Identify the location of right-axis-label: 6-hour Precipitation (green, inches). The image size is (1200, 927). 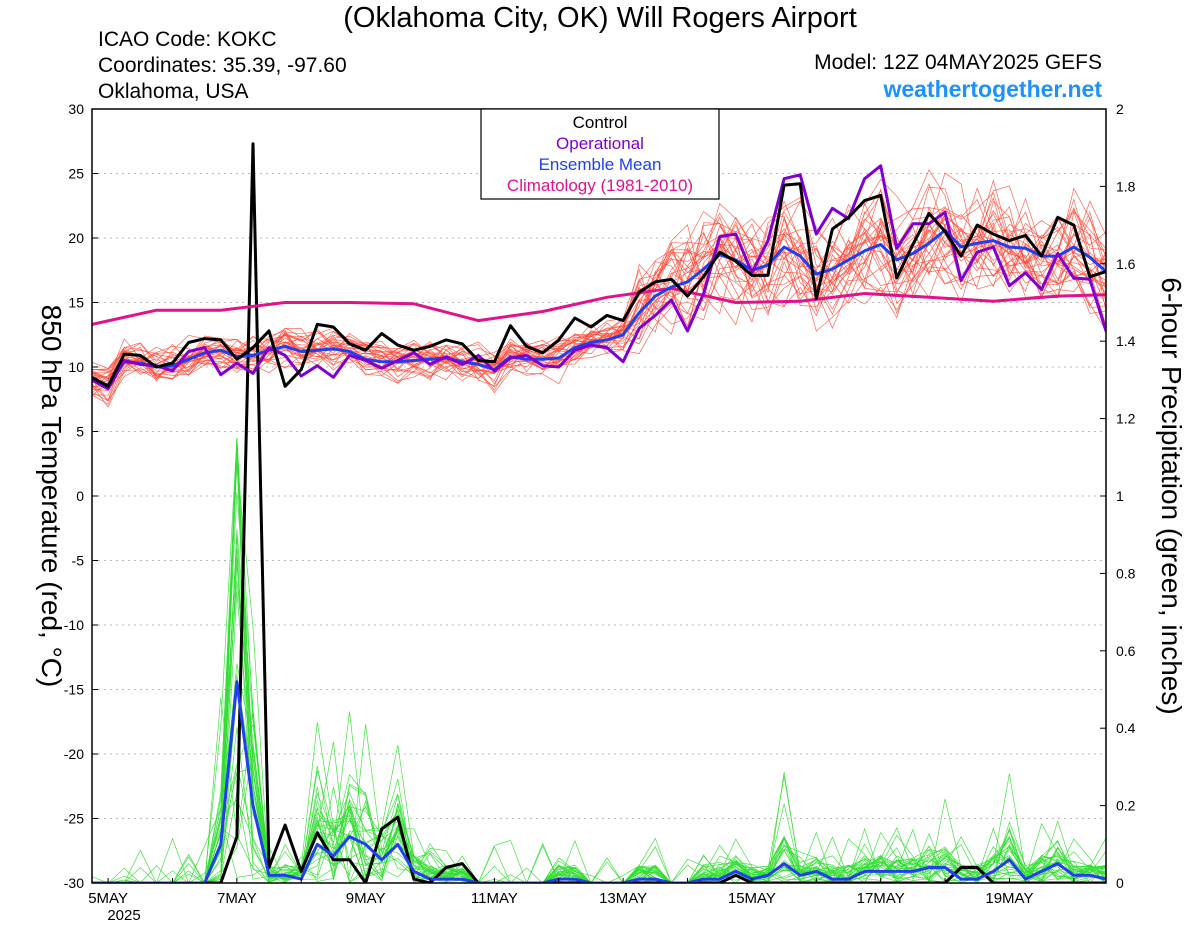
(1171, 495).